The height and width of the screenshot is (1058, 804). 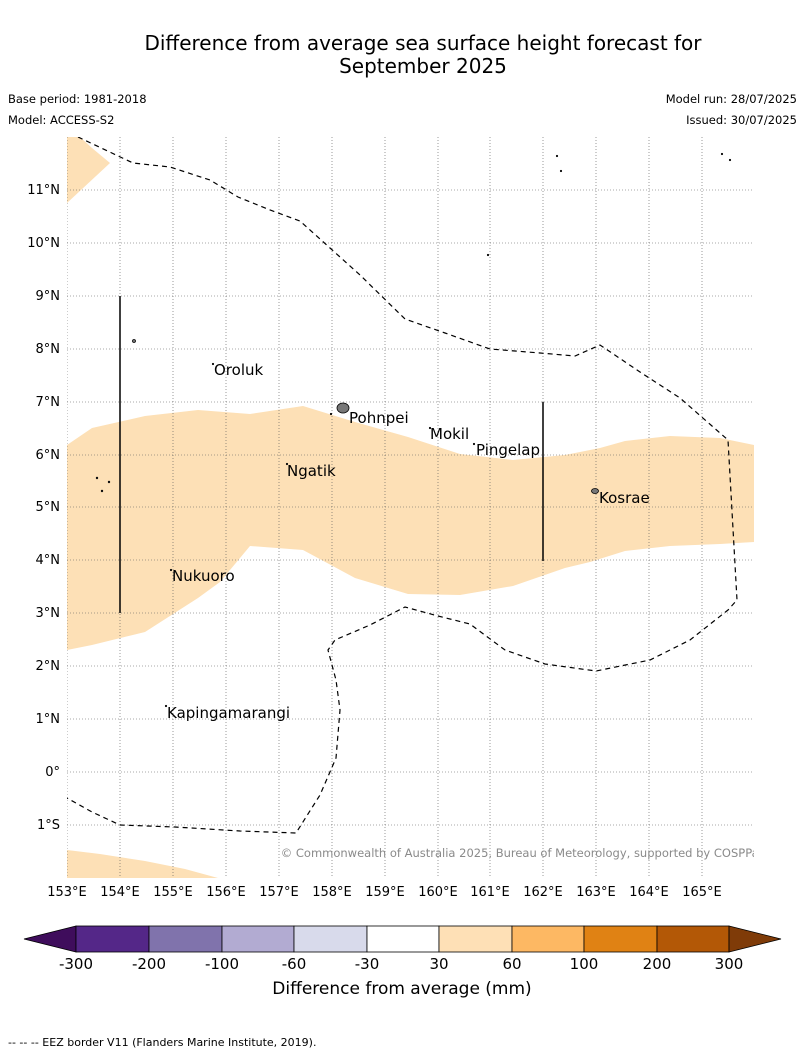 I want to click on colorbar-label: 300, so click(x=729, y=964).